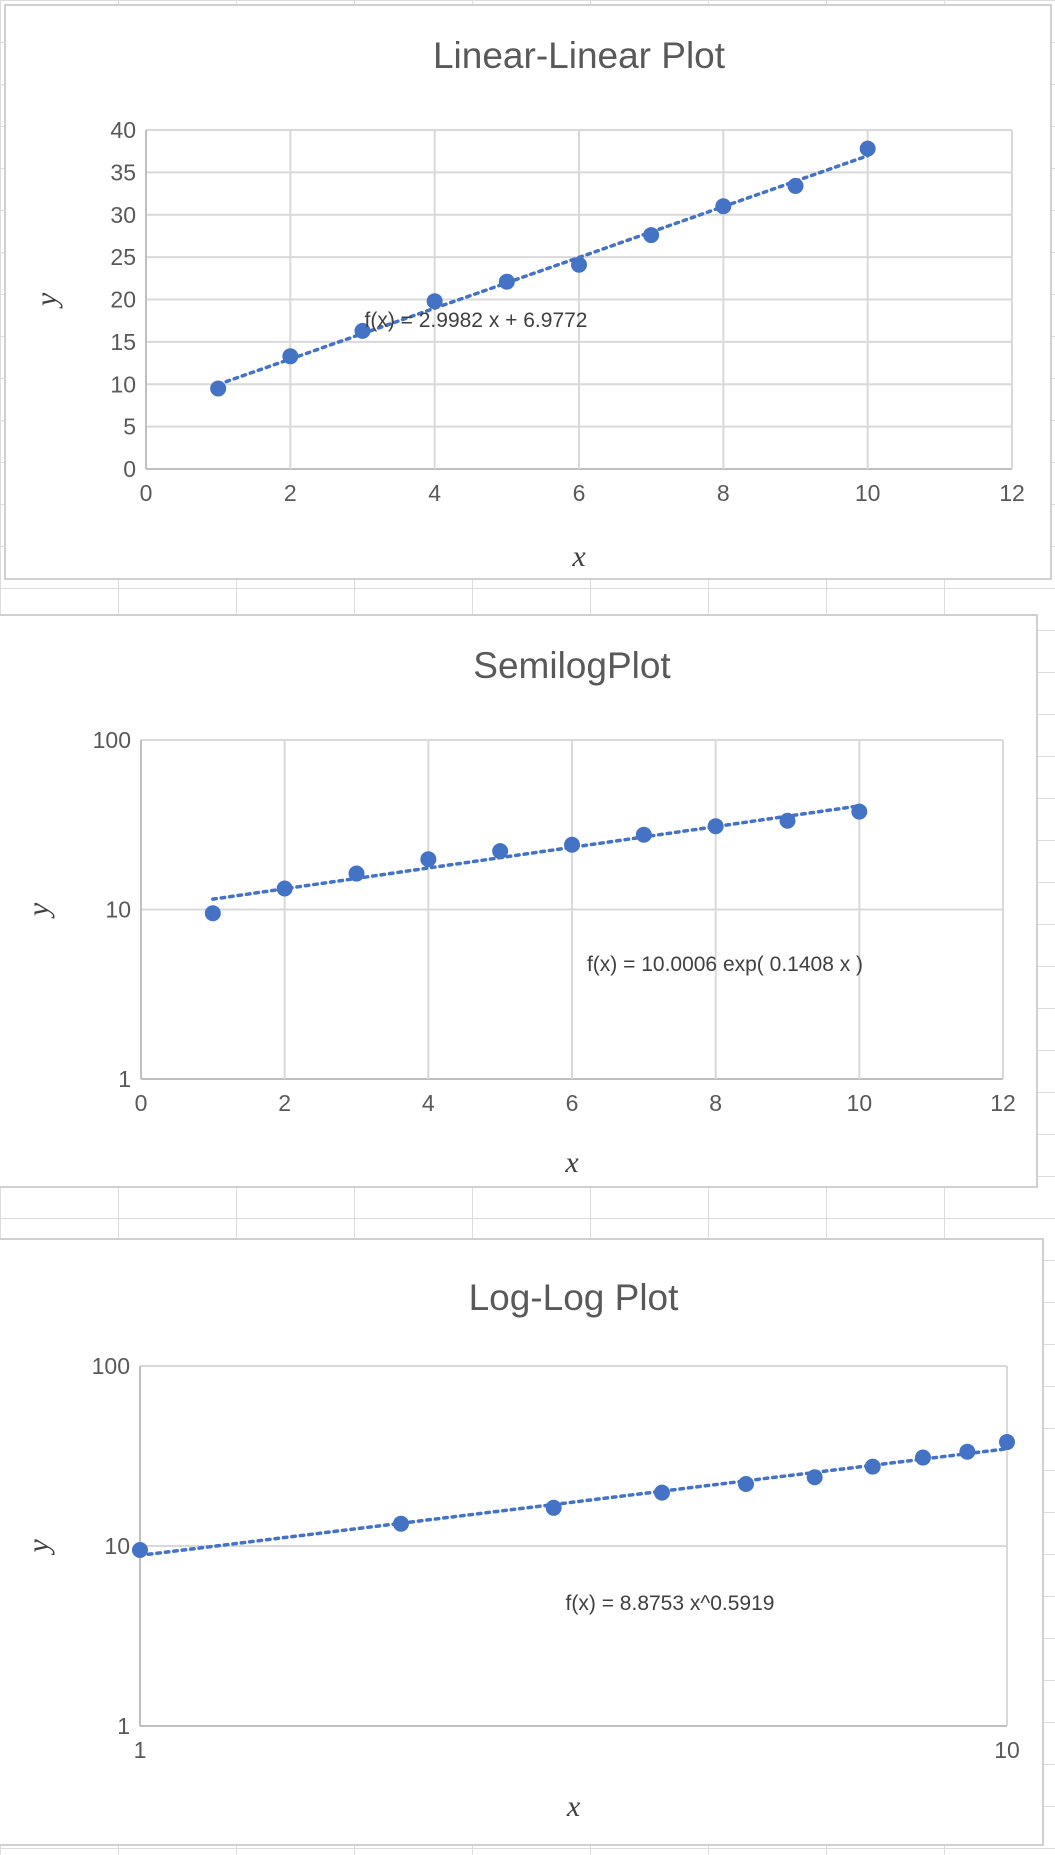  Describe the element at coordinates (123, 215) in the screenshot. I see `y-tick-label: 30` at that location.